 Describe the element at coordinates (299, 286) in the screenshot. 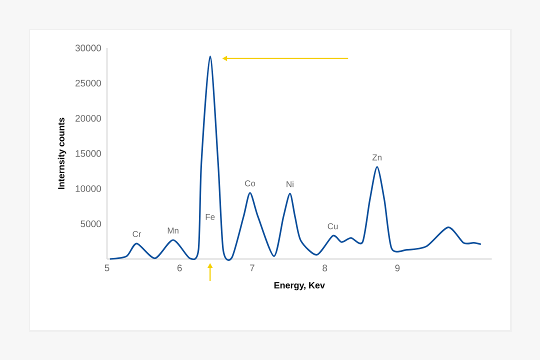

I see `x-axis-title: Energy, Kev` at that location.